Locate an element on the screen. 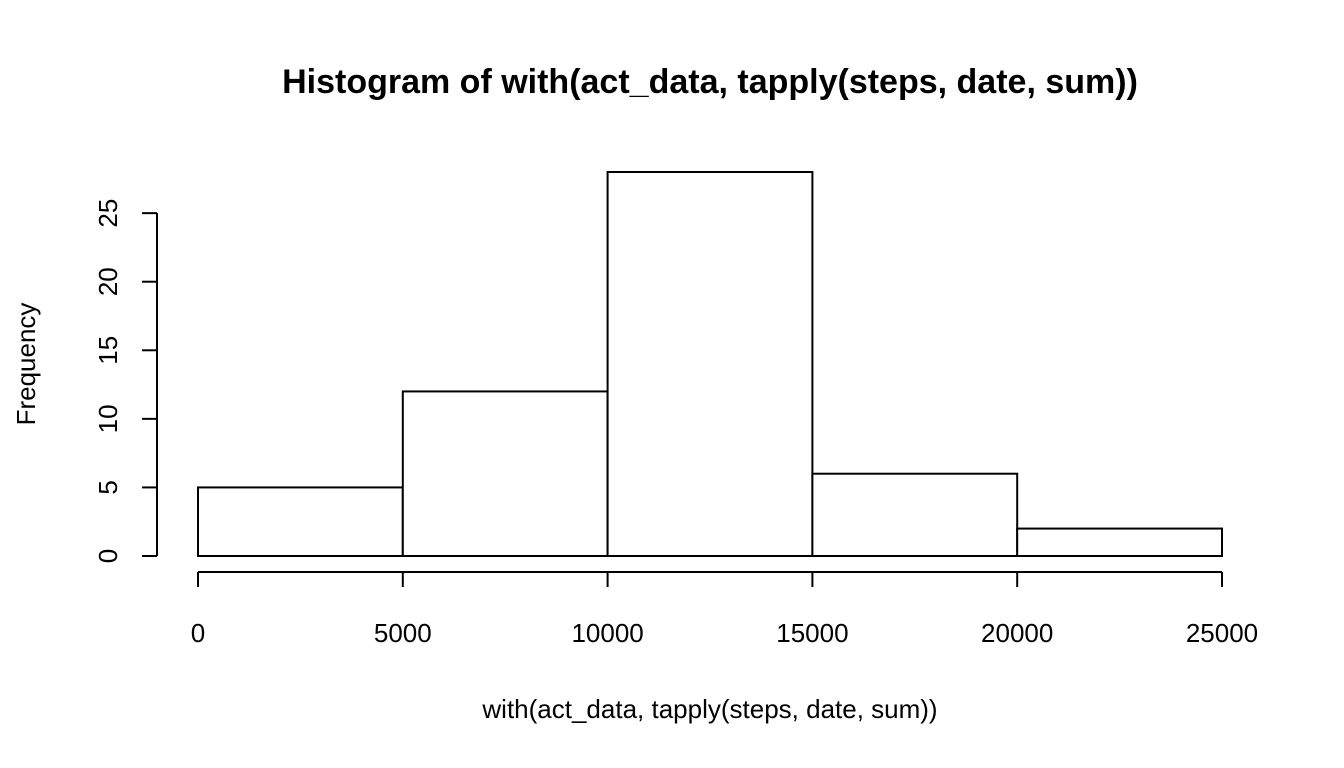  y-tick-label: 10 is located at coordinates (108, 418).